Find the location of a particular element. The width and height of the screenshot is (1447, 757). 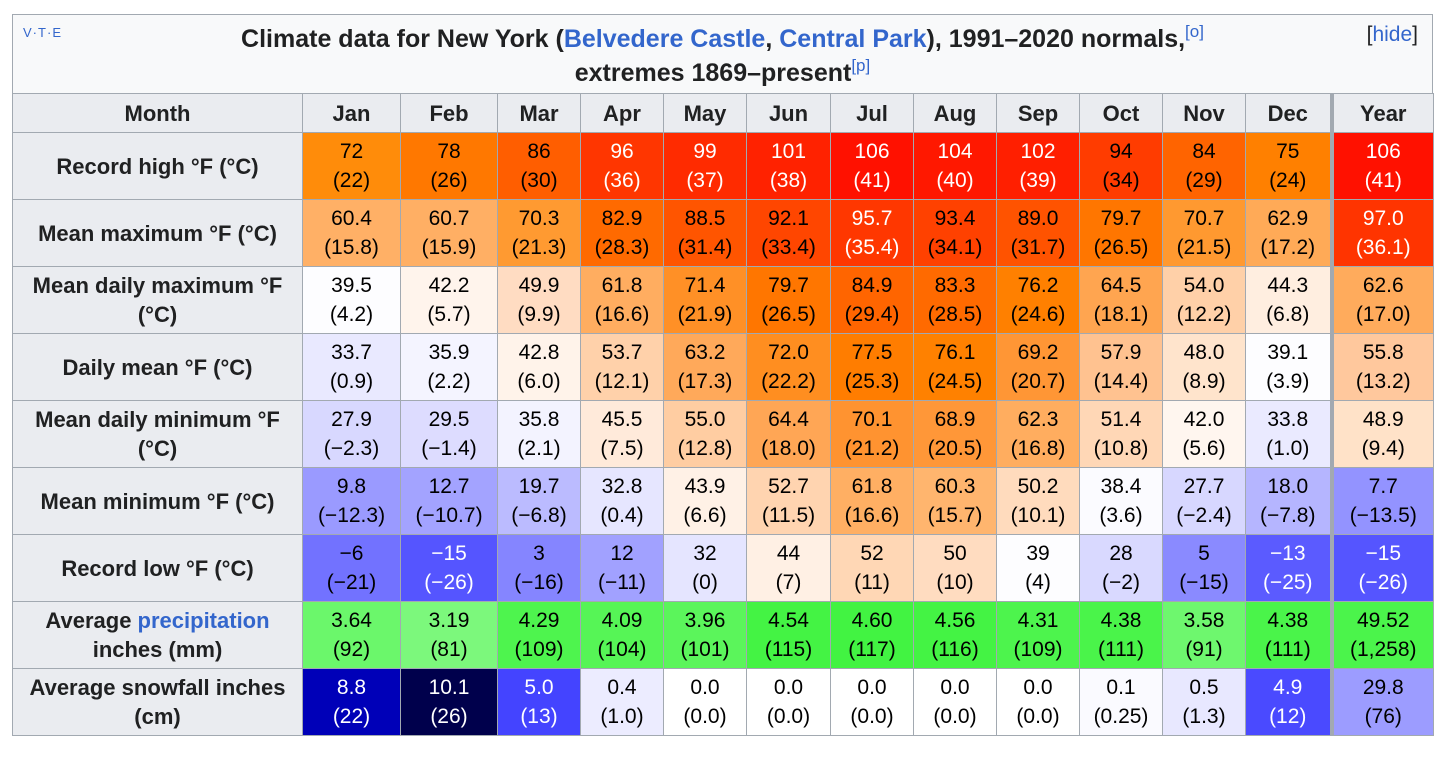

footnote-ref: [o] is located at coordinates (1194, 31).